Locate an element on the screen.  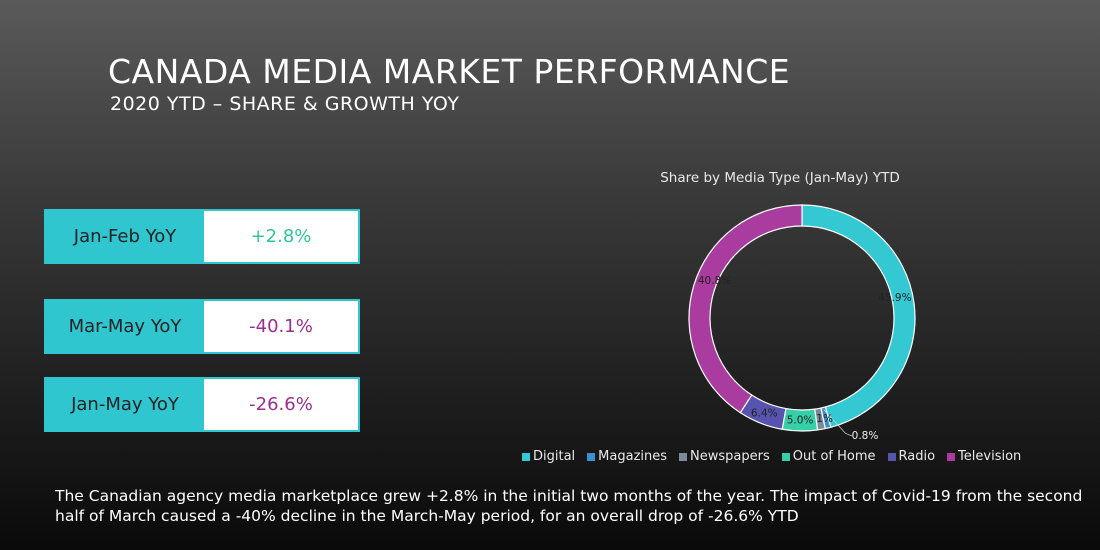
legend-item-newspapers: Newspapers is located at coordinates (724, 456).